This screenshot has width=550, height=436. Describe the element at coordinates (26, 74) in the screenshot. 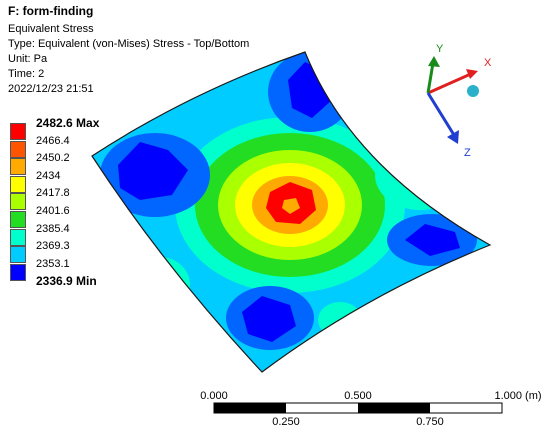

I see `result-time: Time: 2` at that location.